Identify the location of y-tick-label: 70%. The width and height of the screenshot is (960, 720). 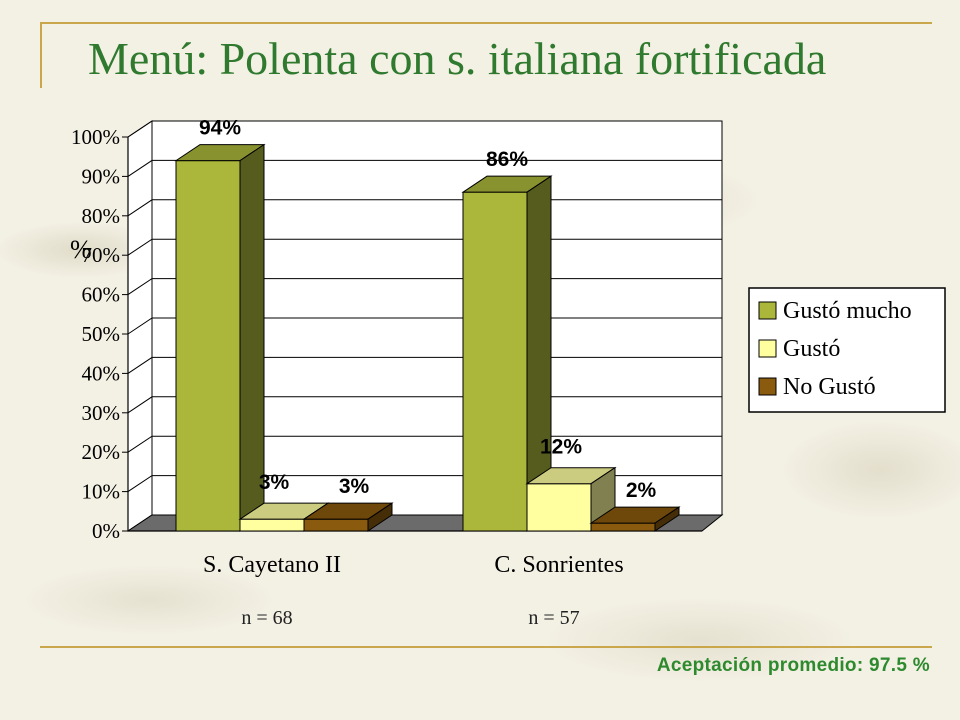
(101, 255).